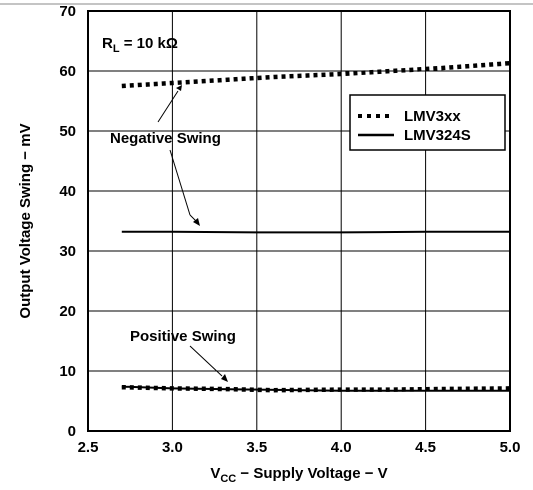 This screenshot has width=533, height=490. I want to click on y-tick-label: 60, so click(67, 71).